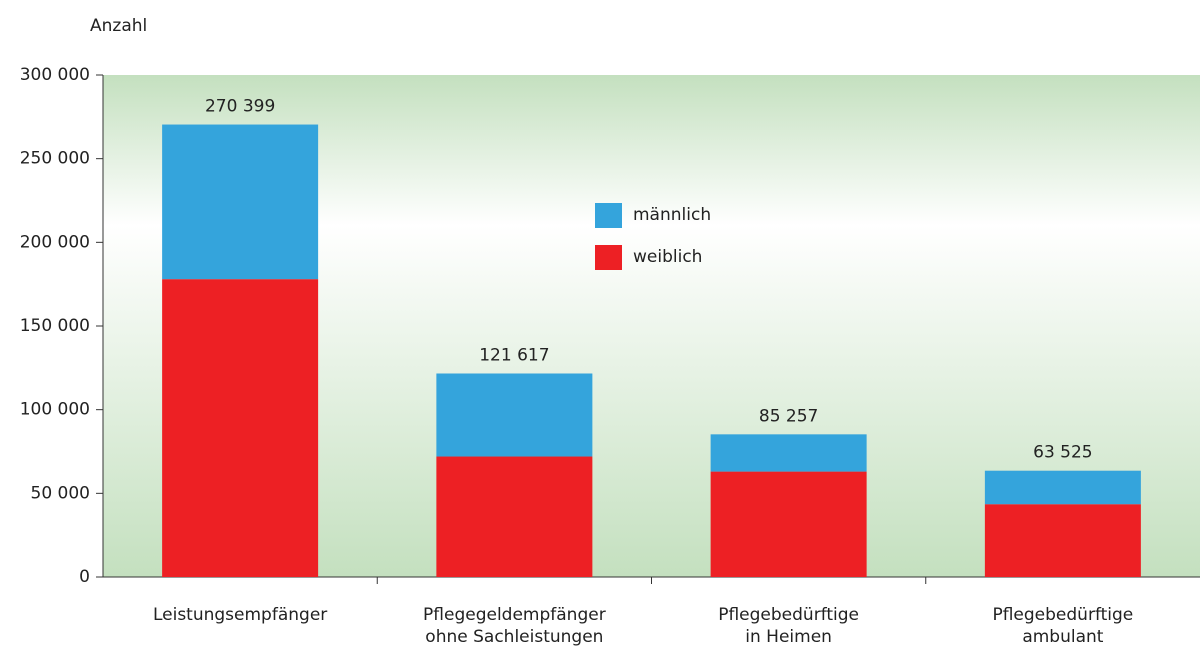  What do you see at coordinates (240, 107) in the screenshot?
I see `total-label: 270 399` at bounding box center [240, 107].